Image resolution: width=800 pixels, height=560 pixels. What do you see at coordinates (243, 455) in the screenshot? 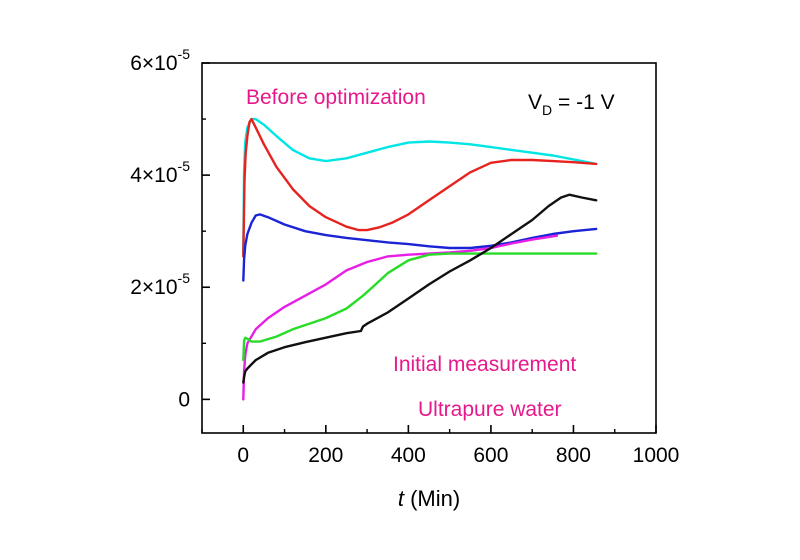
I see `x-tick-label-0: 0` at bounding box center [243, 455].